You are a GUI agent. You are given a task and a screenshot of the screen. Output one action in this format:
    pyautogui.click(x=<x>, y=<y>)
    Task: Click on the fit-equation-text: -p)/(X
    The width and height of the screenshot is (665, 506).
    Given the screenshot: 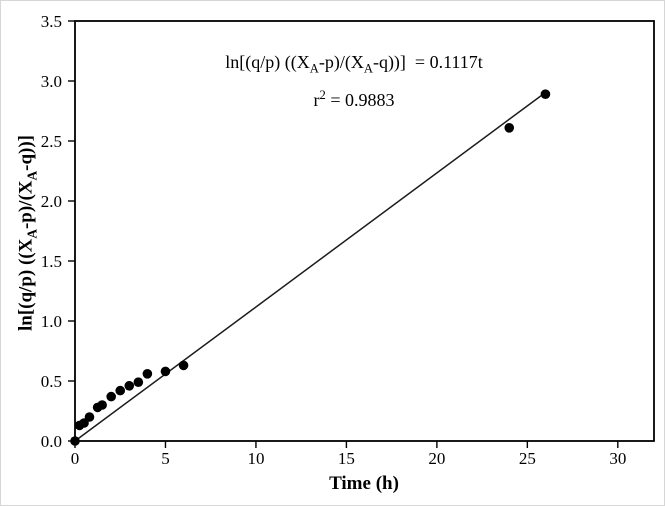 What is the action you would take?
    pyautogui.click(x=341, y=62)
    